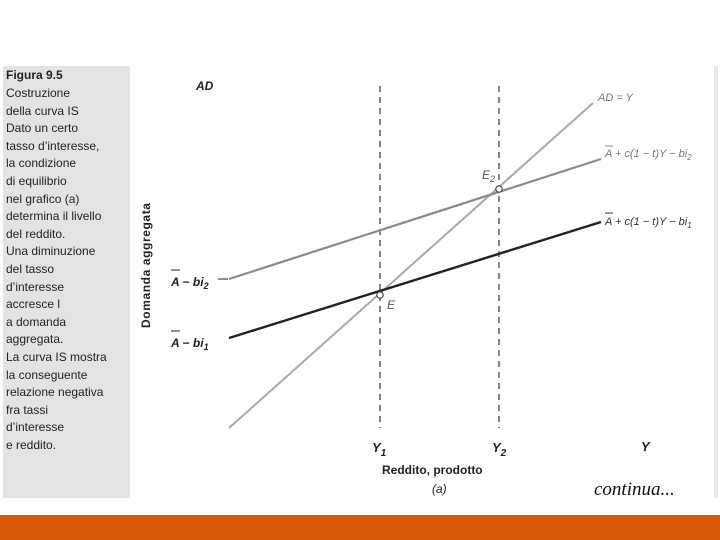 This screenshot has height=540, width=720. I want to click on caption-line: determina il livello, so click(54, 216).